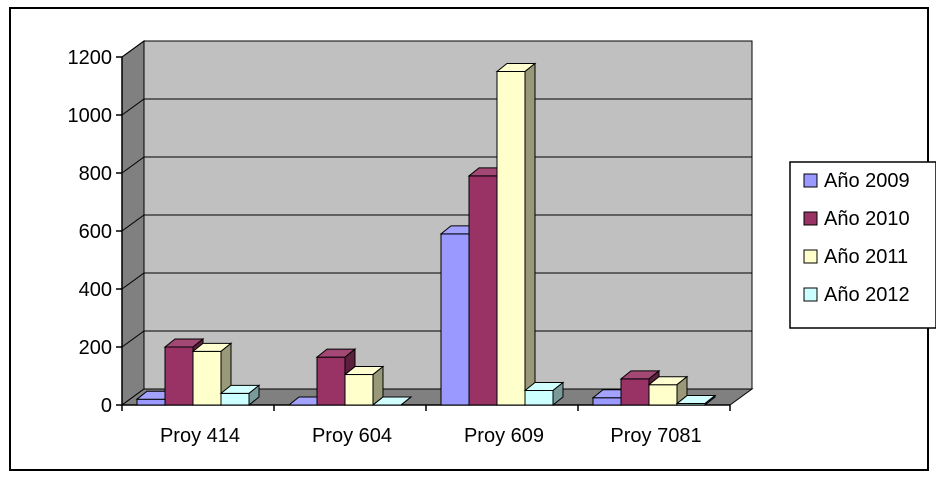 This screenshot has width=936, height=478. Describe the element at coordinates (90, 116) in the screenshot. I see `y-tick-label: 1000` at that location.